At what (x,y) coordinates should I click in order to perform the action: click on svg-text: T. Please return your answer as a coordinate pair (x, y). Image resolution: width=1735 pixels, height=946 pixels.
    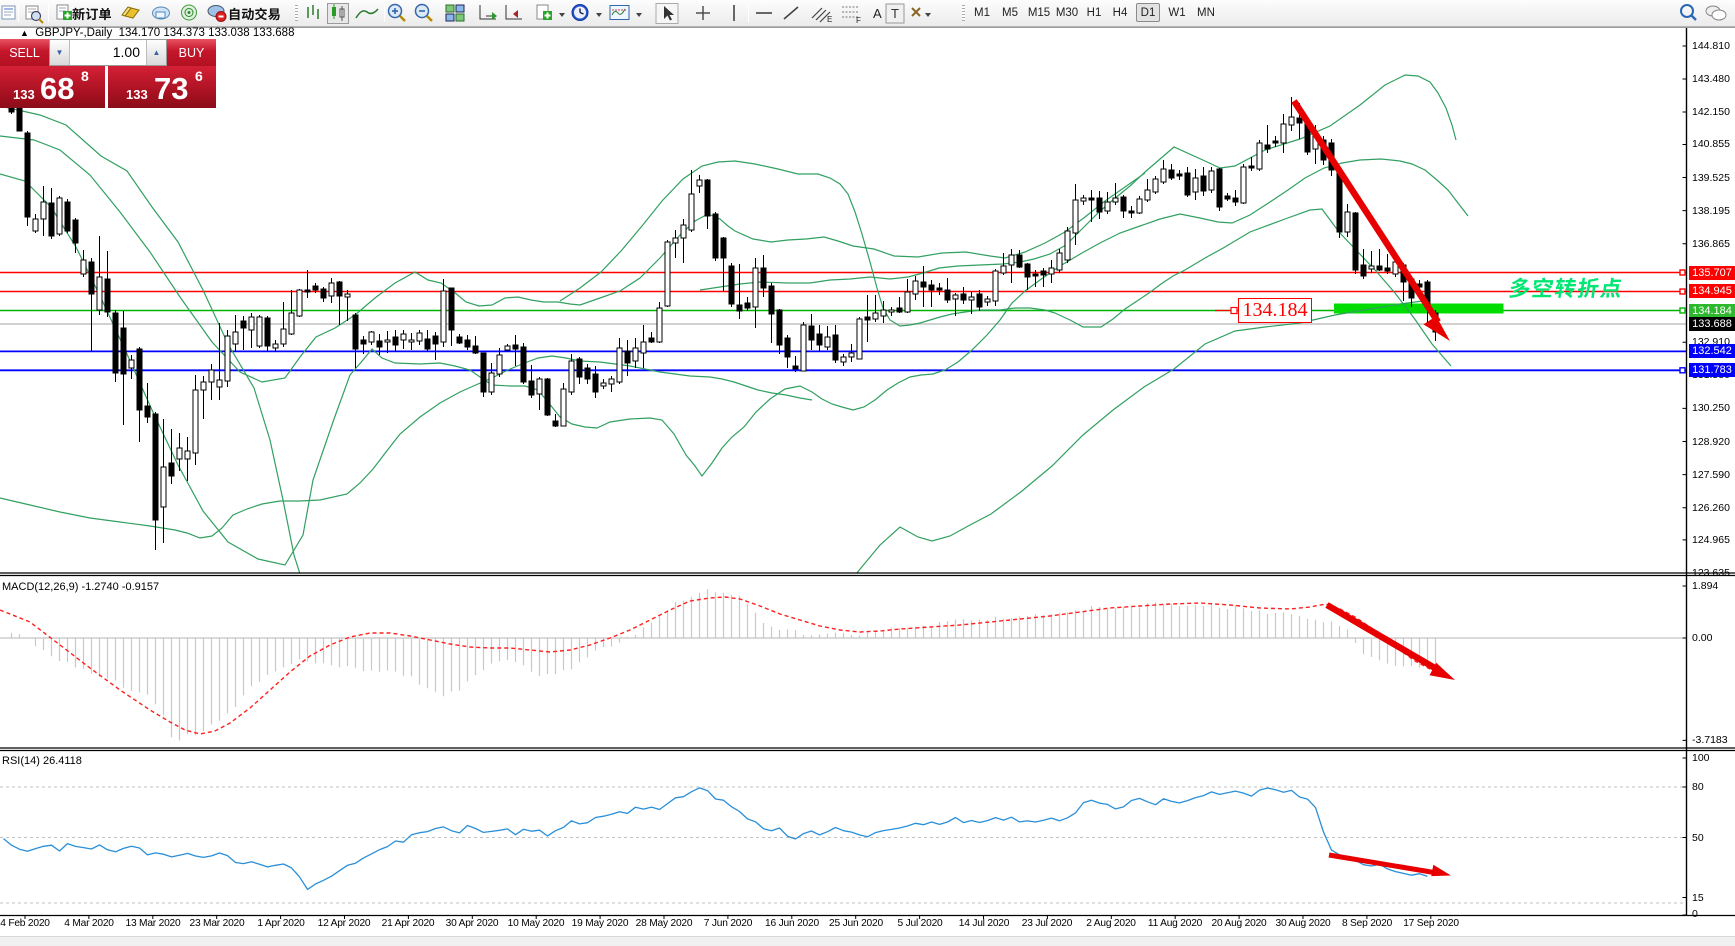
    Looking at the image, I should click on (895, 13).